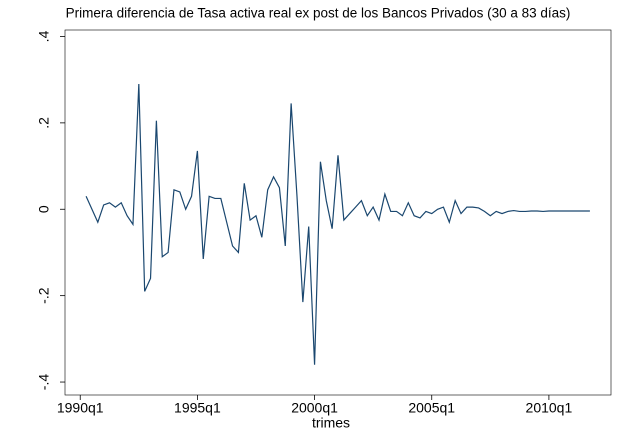 Image resolution: width=626 pixels, height=448 pixels. Describe the element at coordinates (44, 209) in the screenshot. I see `y-tick-label: 0` at that location.